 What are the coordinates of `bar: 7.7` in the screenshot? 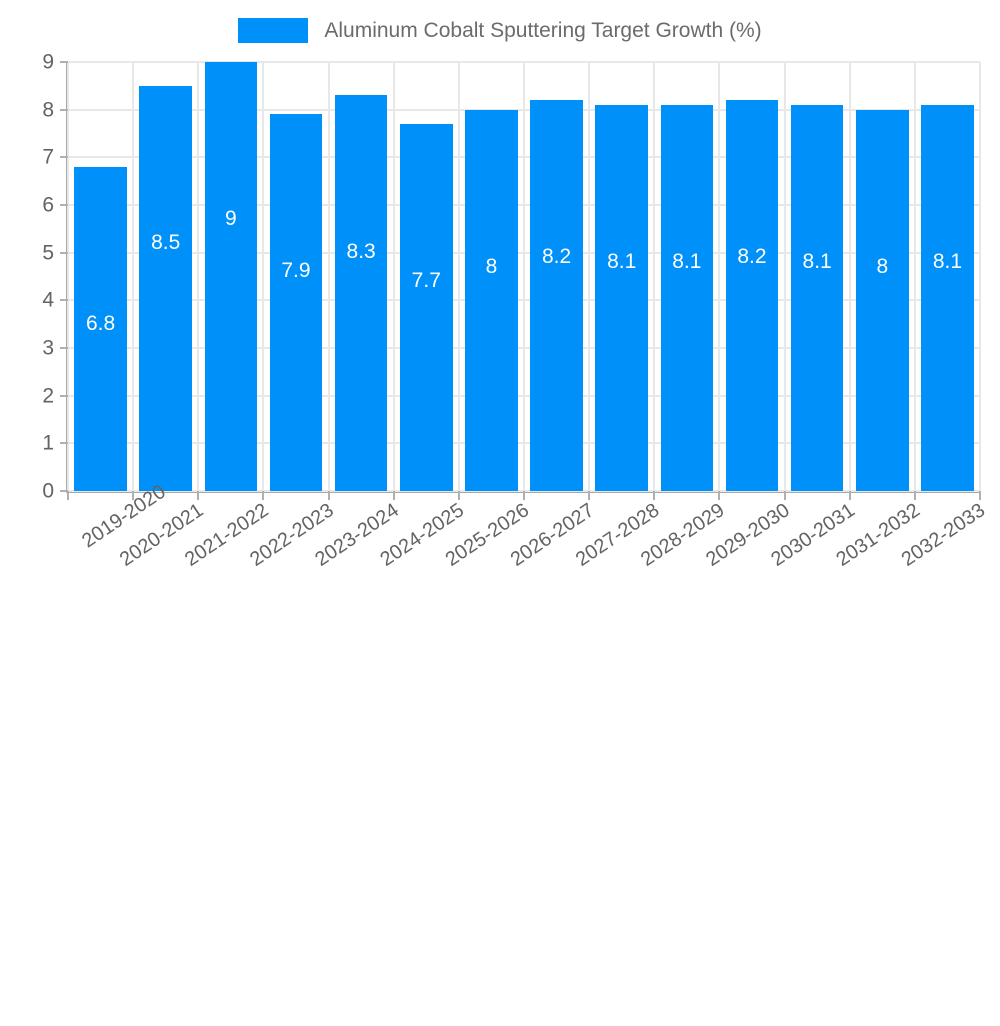 It's located at (426, 307).